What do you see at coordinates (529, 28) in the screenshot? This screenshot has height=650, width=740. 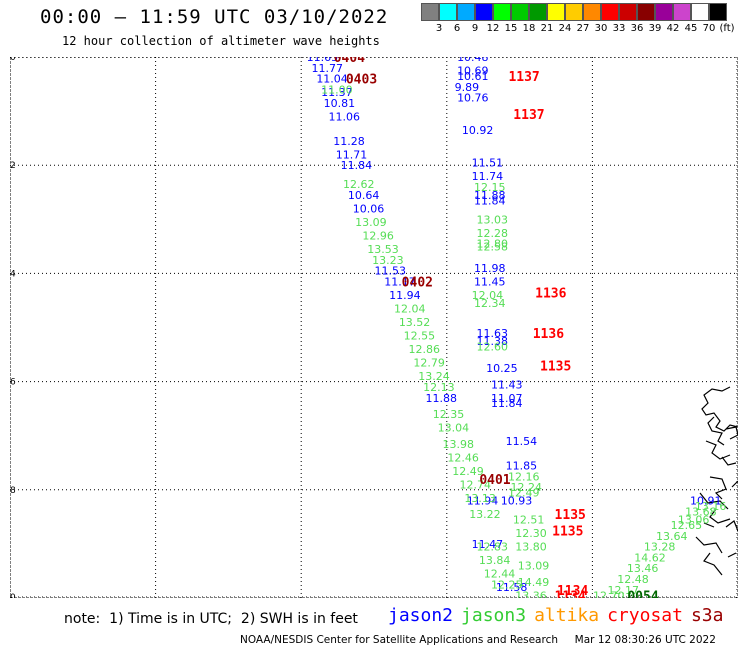 I see `scale-label: 18` at bounding box center [529, 28].